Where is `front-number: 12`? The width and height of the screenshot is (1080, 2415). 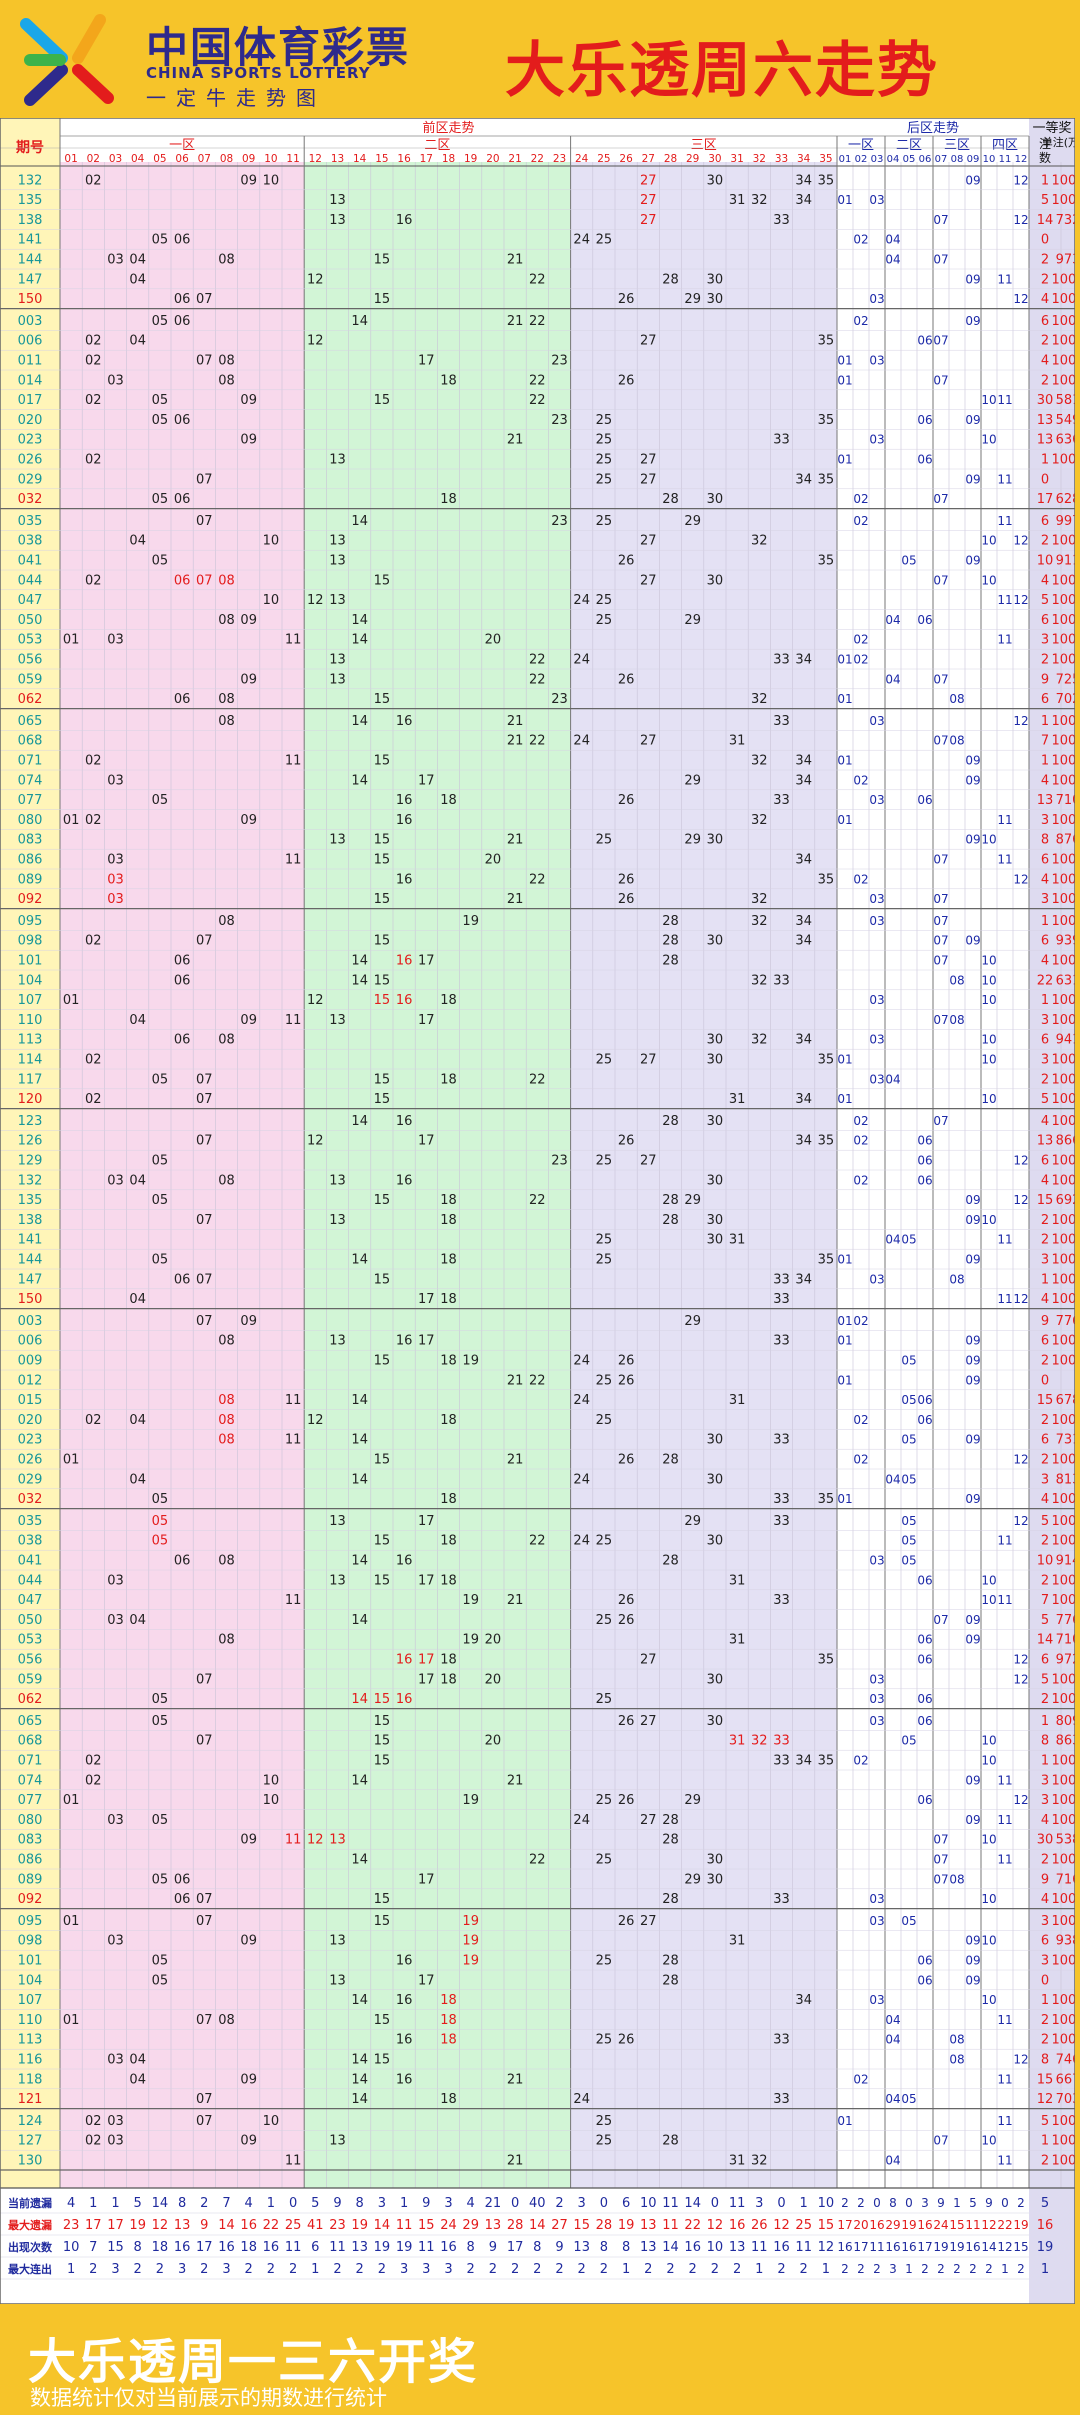 front-number: 12 is located at coordinates (315, 1420).